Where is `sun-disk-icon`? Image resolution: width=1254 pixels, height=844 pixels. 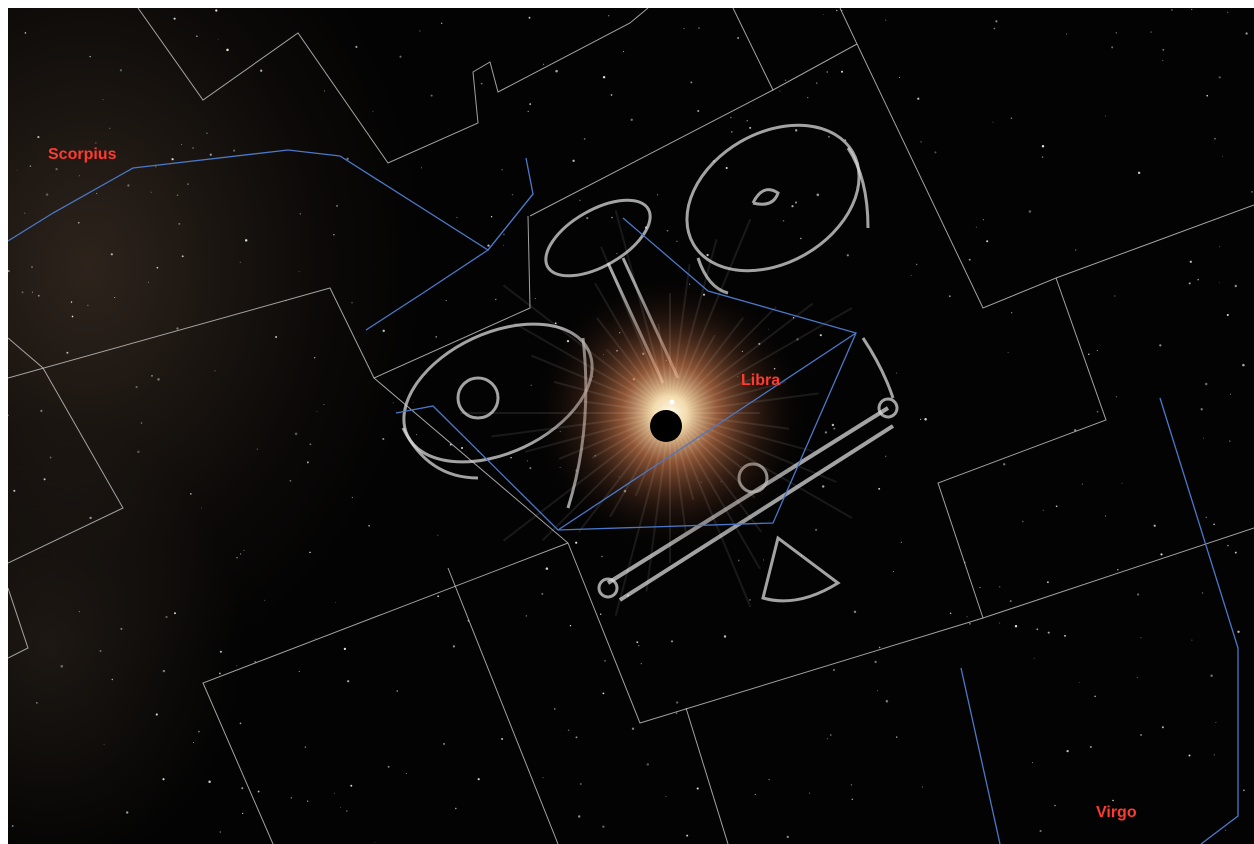 sun-disk-icon is located at coordinates (666, 421).